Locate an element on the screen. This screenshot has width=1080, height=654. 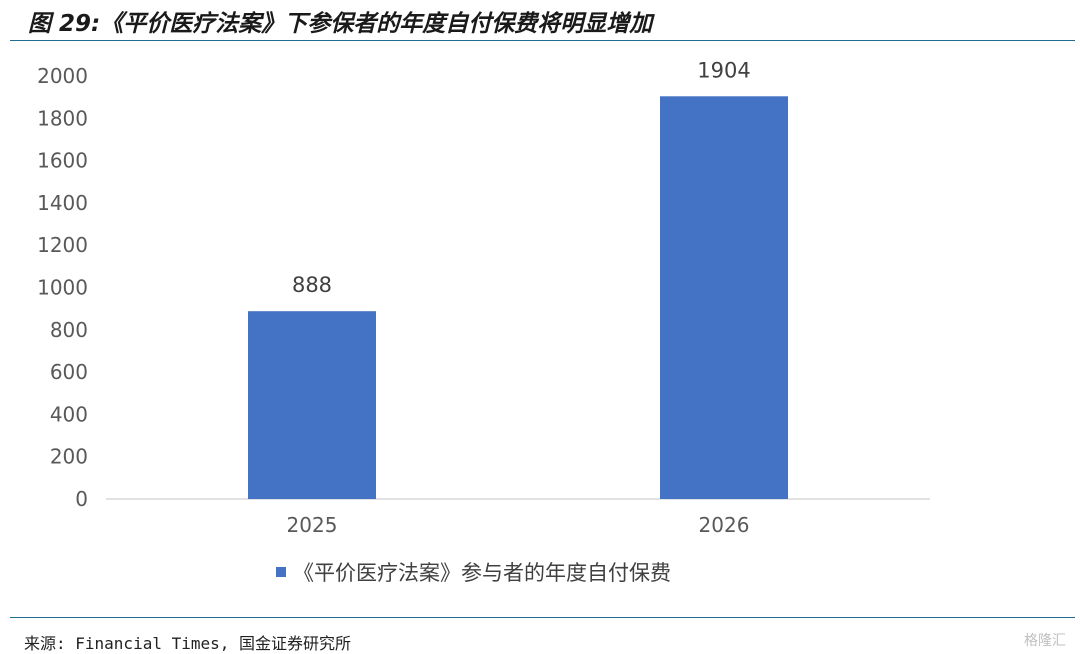
y-tick-label: 1600 is located at coordinates (62, 161).